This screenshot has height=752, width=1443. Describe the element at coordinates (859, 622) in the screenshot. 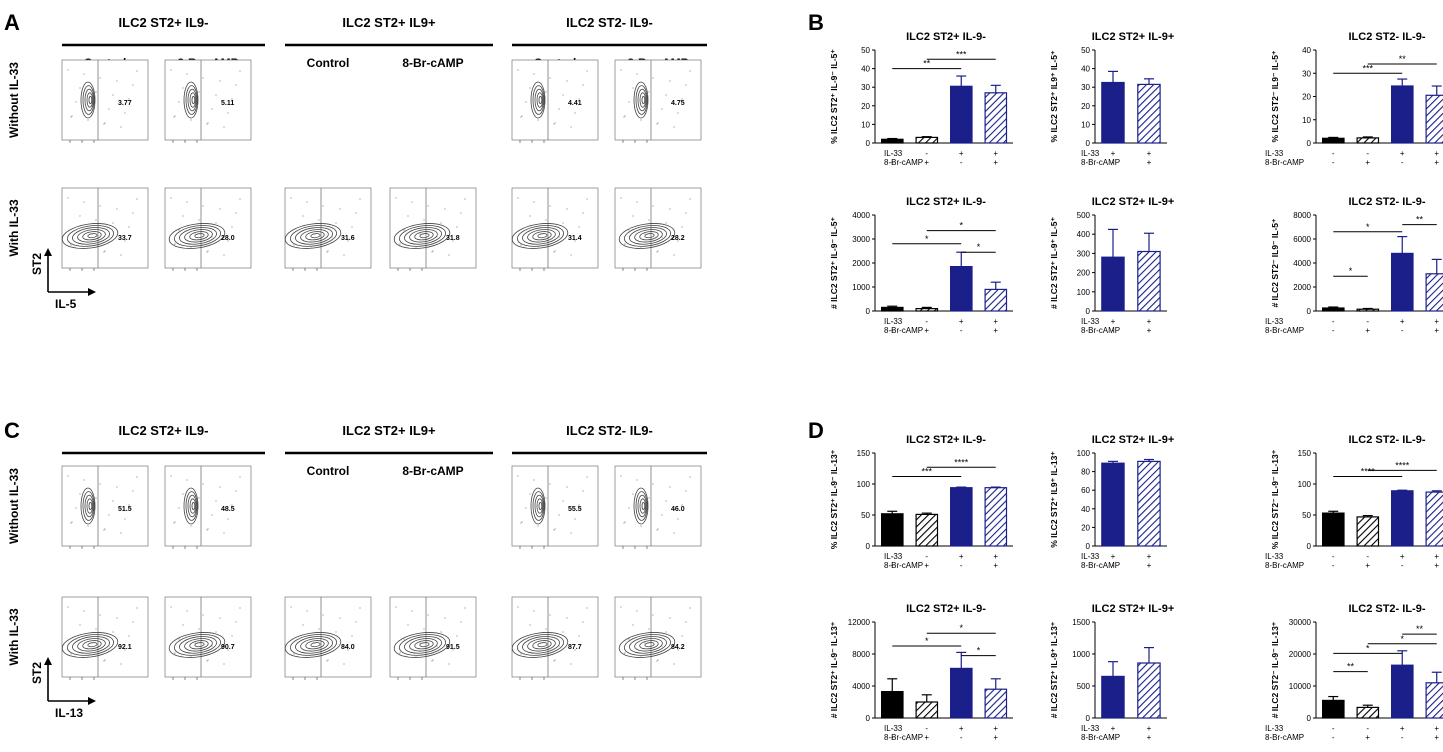

I see `y-tick-label: 12000` at that location.